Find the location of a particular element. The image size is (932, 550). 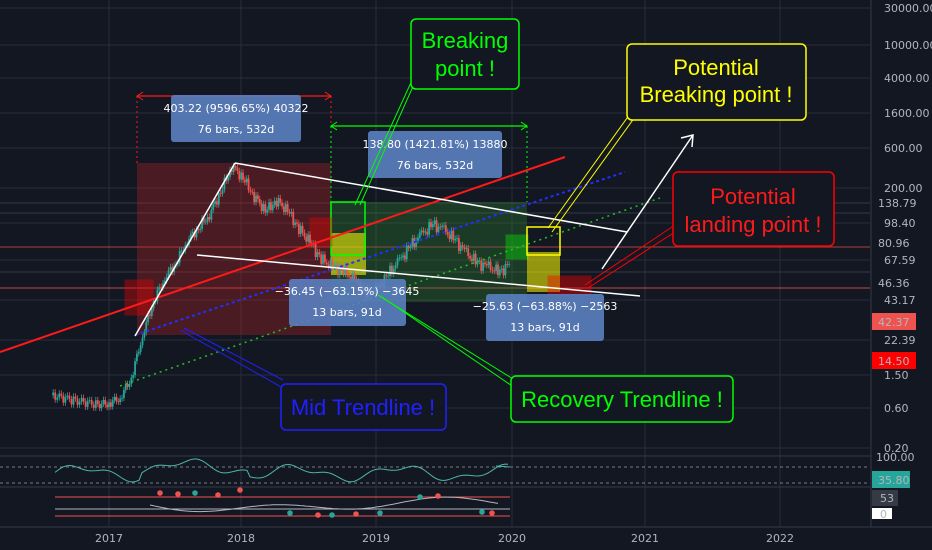

price-tag: 80.96 is located at coordinates (894, 242).